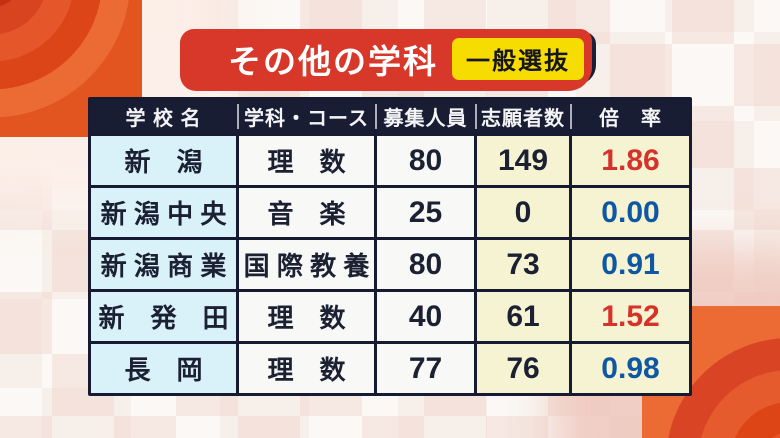 The image size is (780, 438). I want to click on header-cell-course: 学科・コース, so click(305, 116).